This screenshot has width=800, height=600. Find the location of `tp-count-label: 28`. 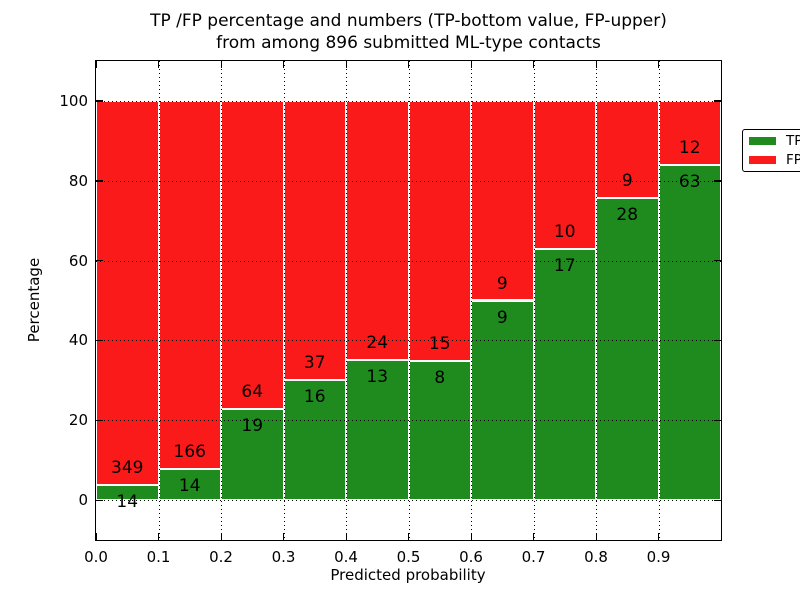

tp-count-label: 28 is located at coordinates (627, 215).